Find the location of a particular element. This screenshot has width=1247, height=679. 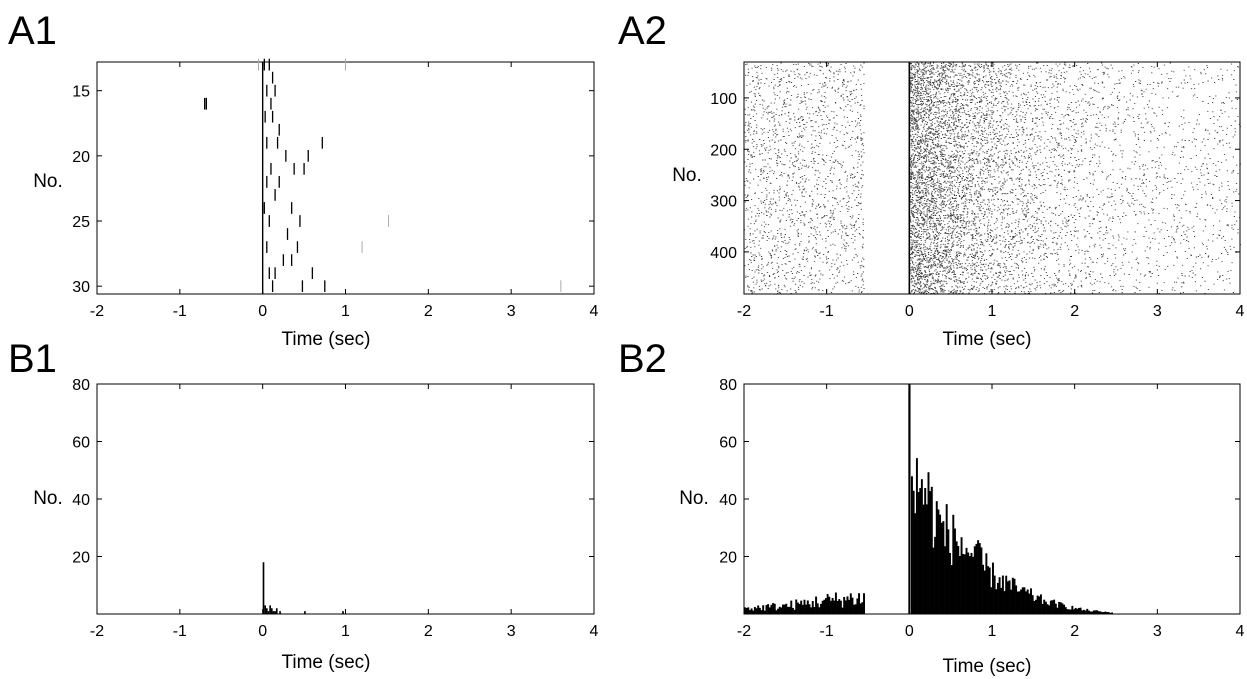

y-tick-label: 60 is located at coordinates (81, 443).